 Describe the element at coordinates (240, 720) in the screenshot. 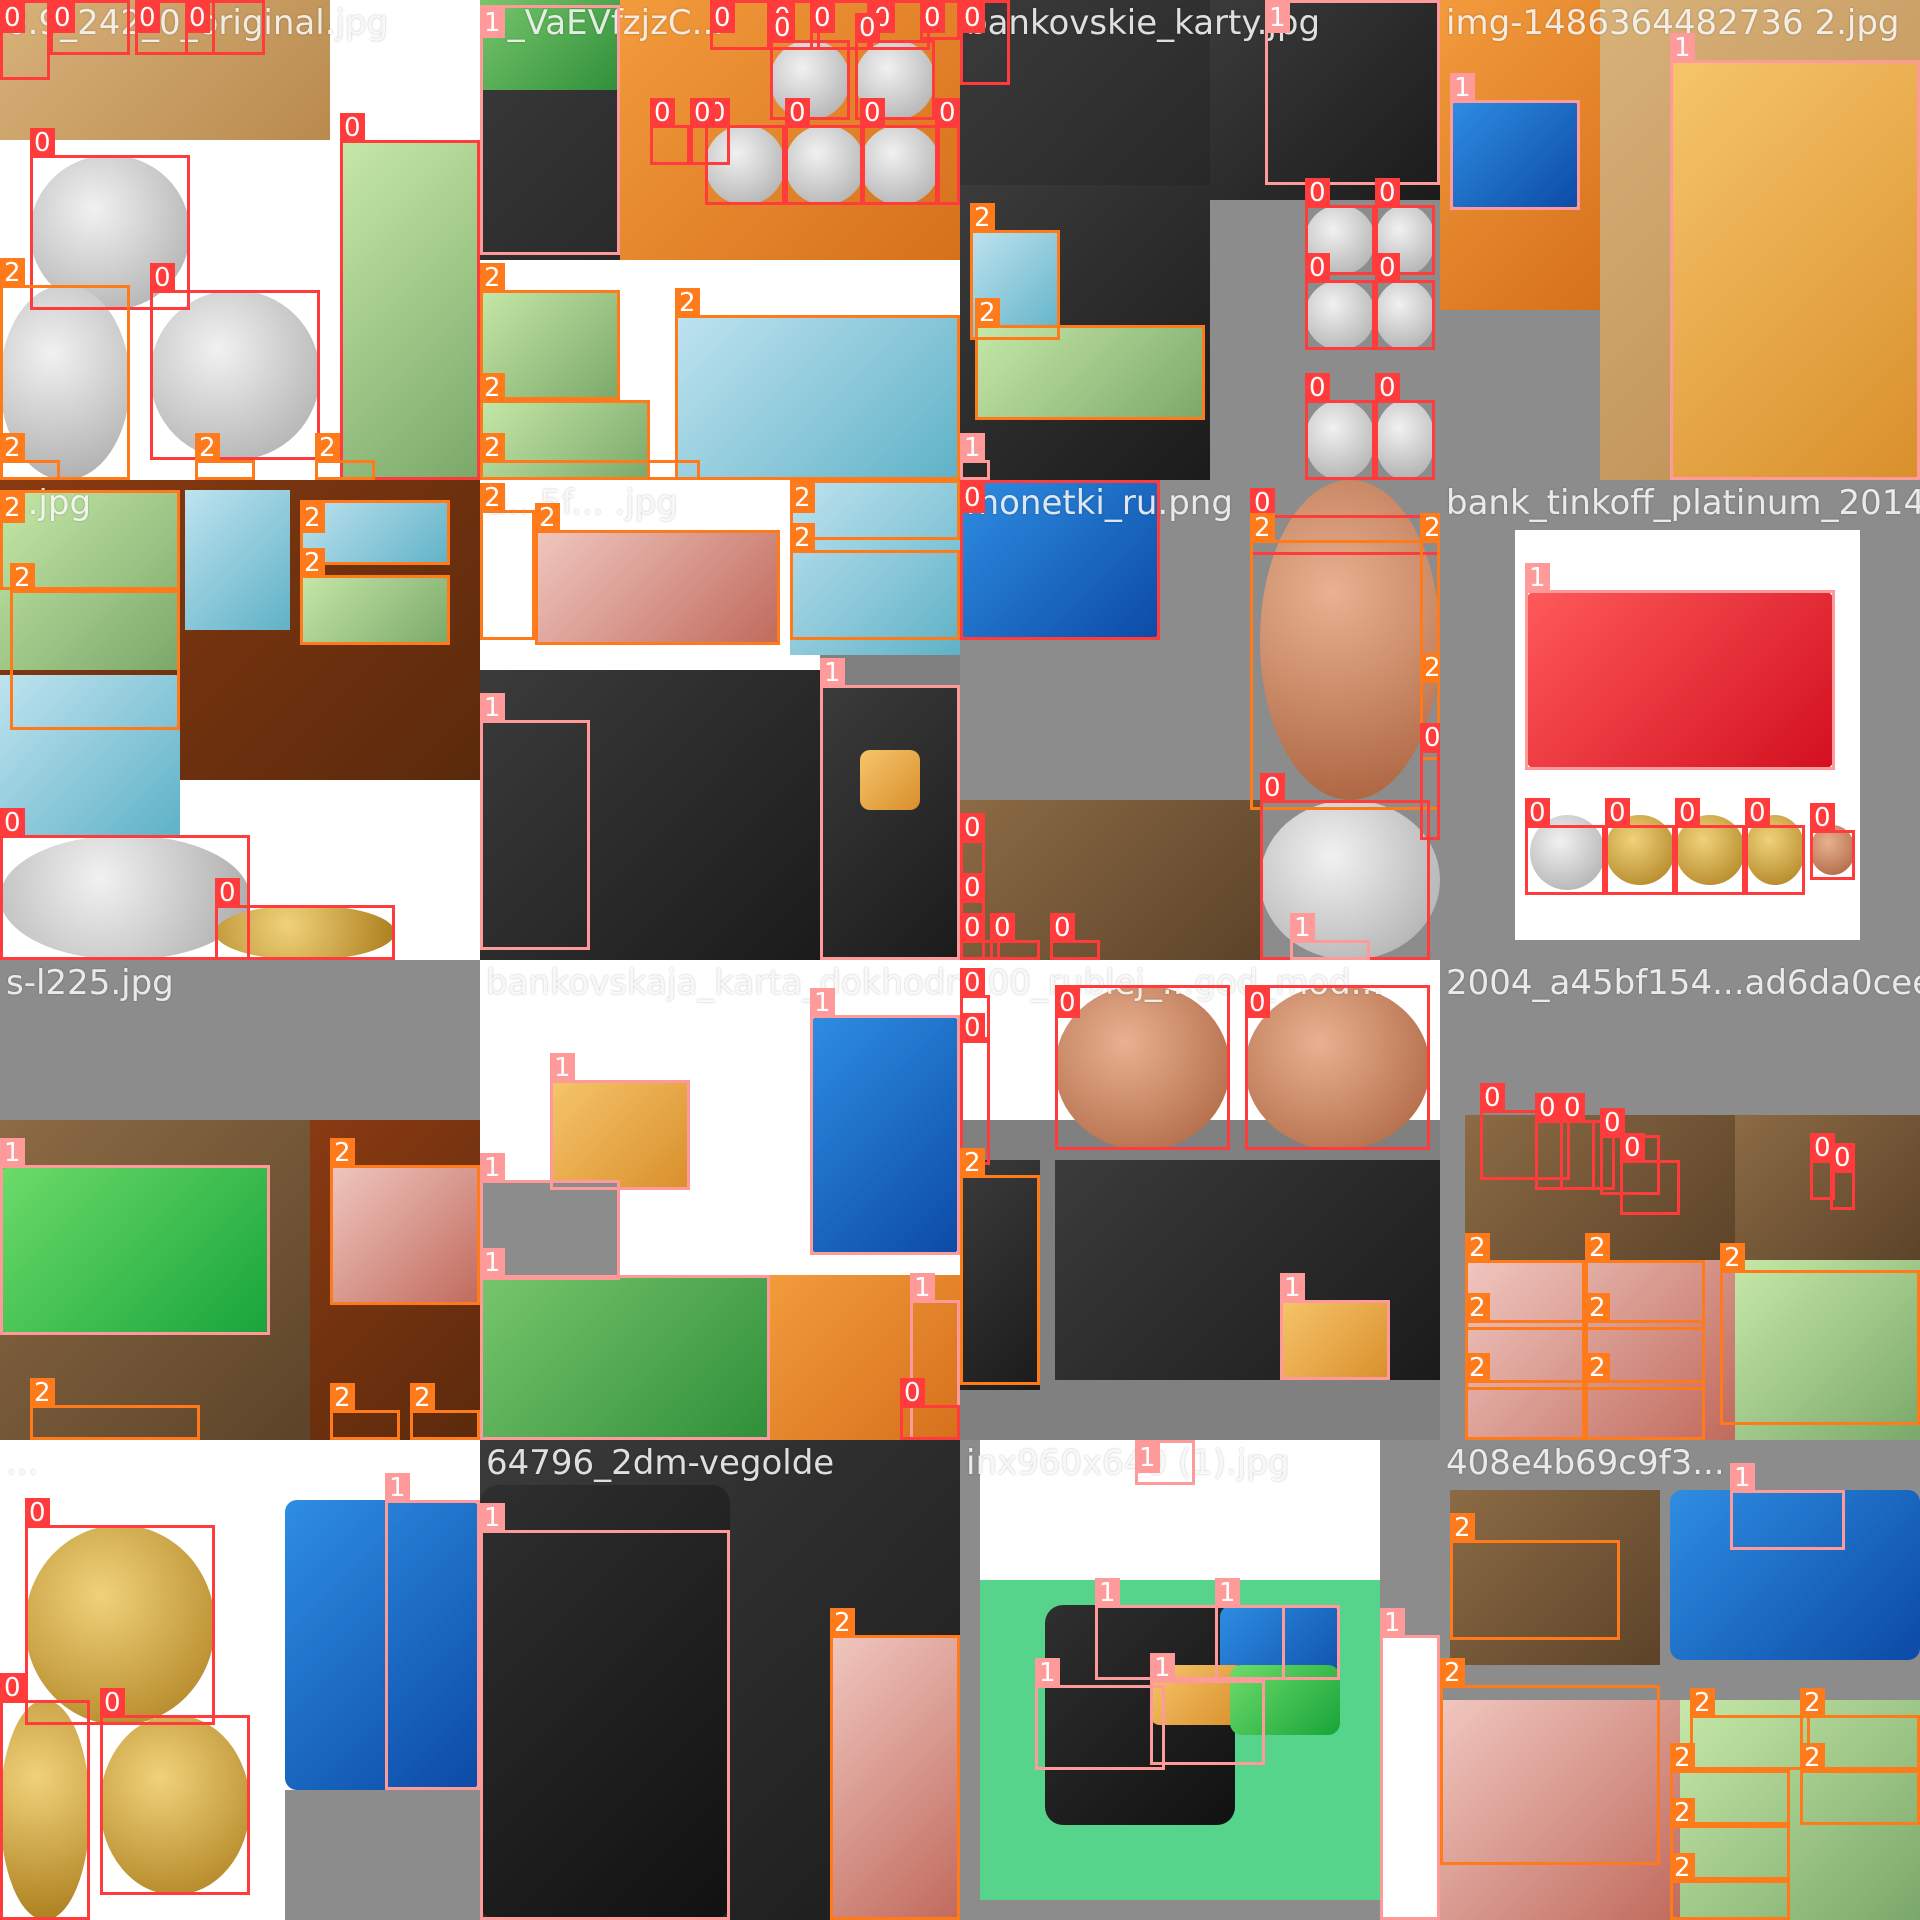

I see `mosaic-tile: ...jpg 2 2 2 2 0 0` at that location.